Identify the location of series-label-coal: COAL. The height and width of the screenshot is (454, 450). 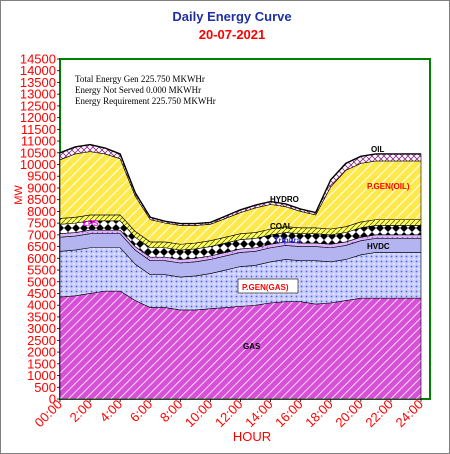
(281, 226).